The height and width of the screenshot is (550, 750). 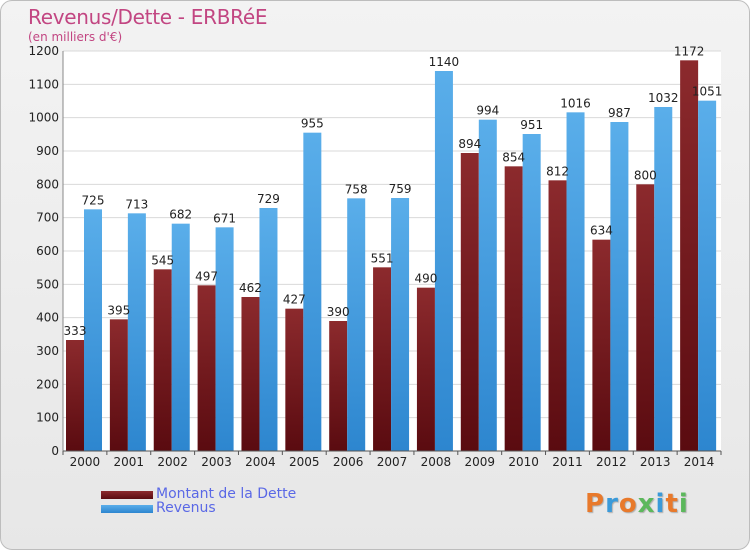 What do you see at coordinates (304, 462) in the screenshot?
I see `x-tick-label: 2005` at bounding box center [304, 462].